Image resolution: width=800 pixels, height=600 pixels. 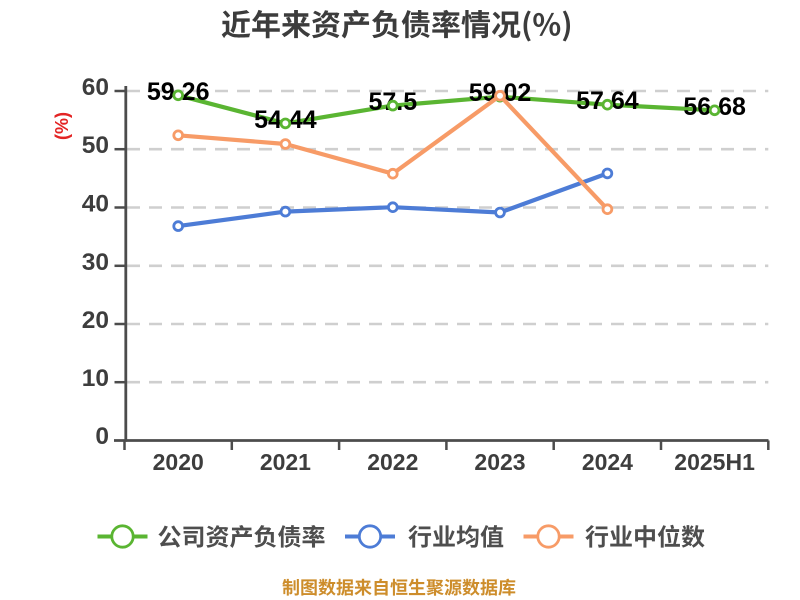 What do you see at coordinates (95, 262) in the screenshot?
I see `svg-text: 30` at bounding box center [95, 262].